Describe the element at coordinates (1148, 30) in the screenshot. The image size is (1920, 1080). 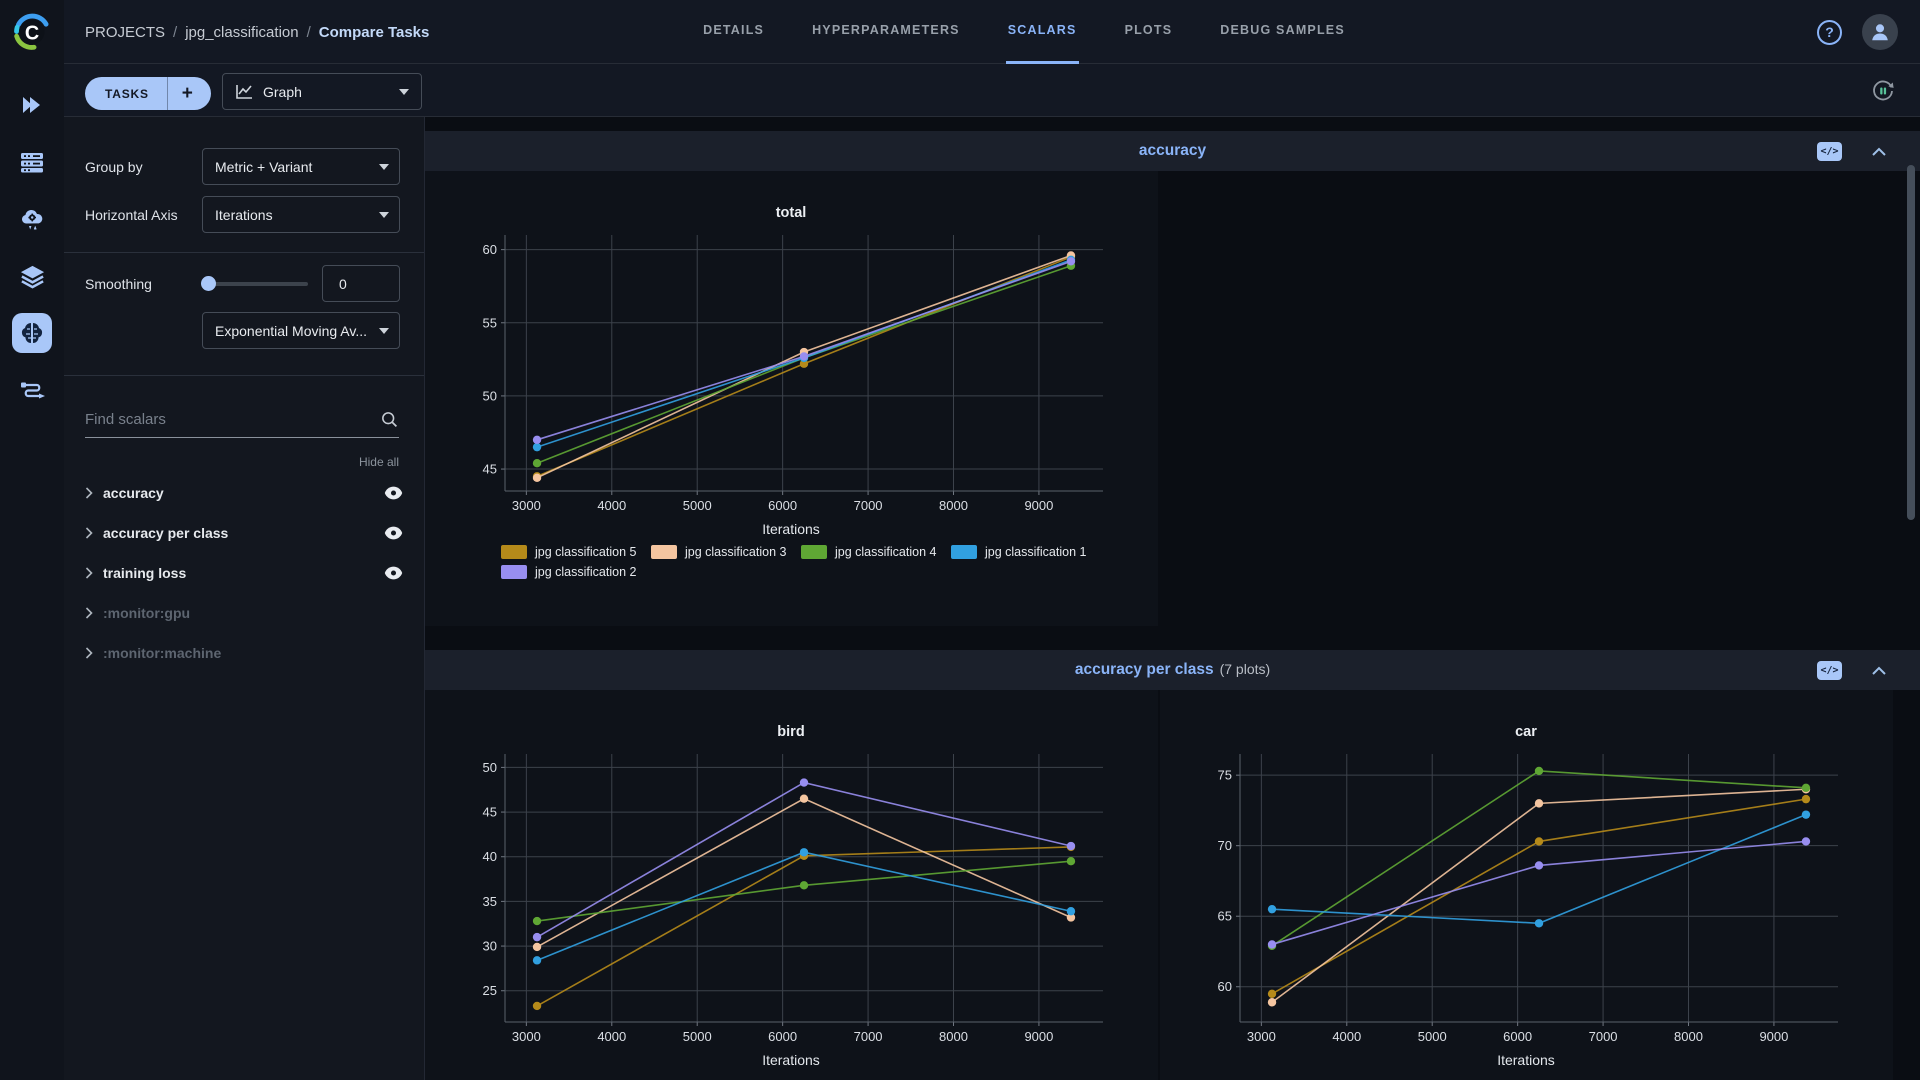
I see `tab-plots: PLOTS` at that location.